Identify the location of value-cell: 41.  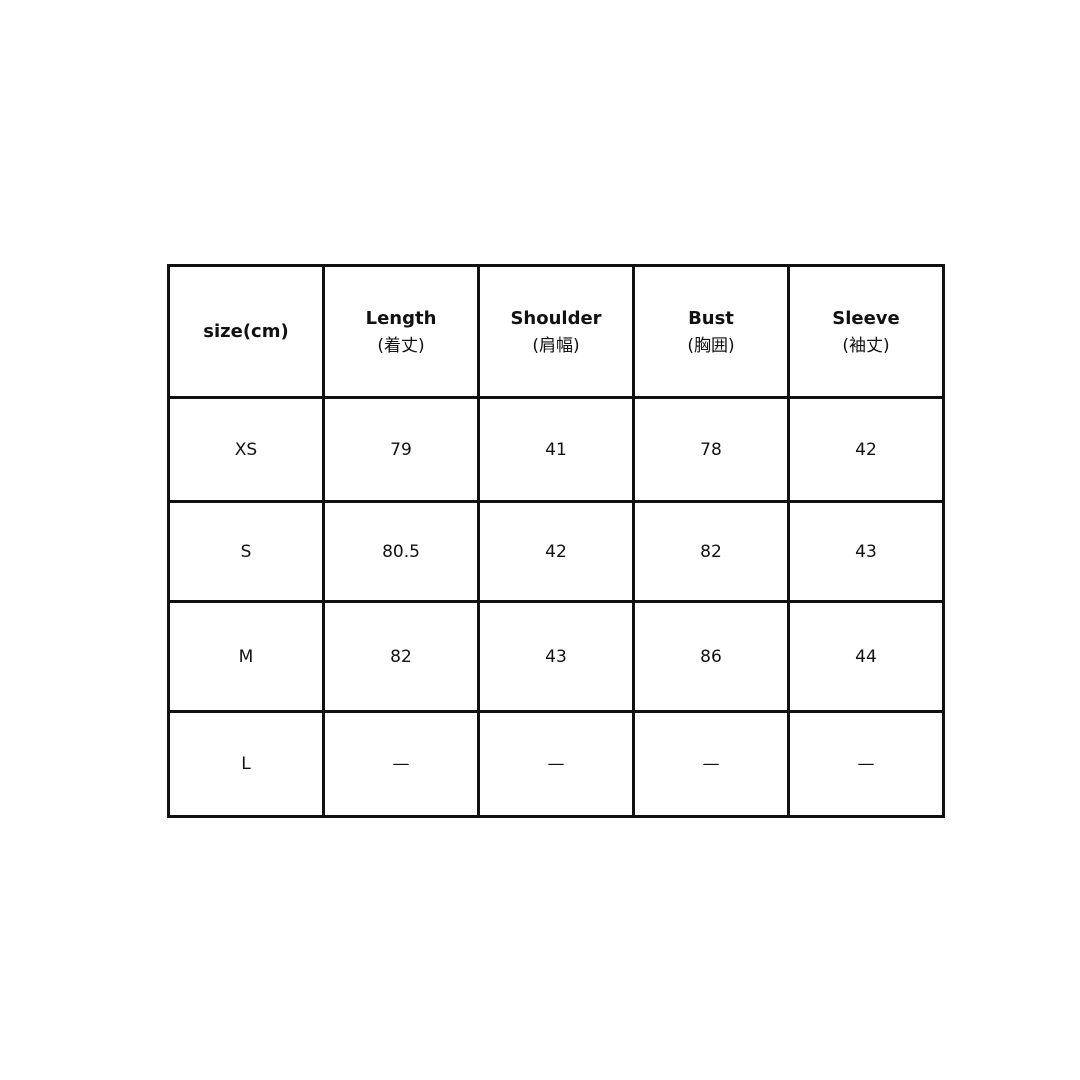
(556, 449).